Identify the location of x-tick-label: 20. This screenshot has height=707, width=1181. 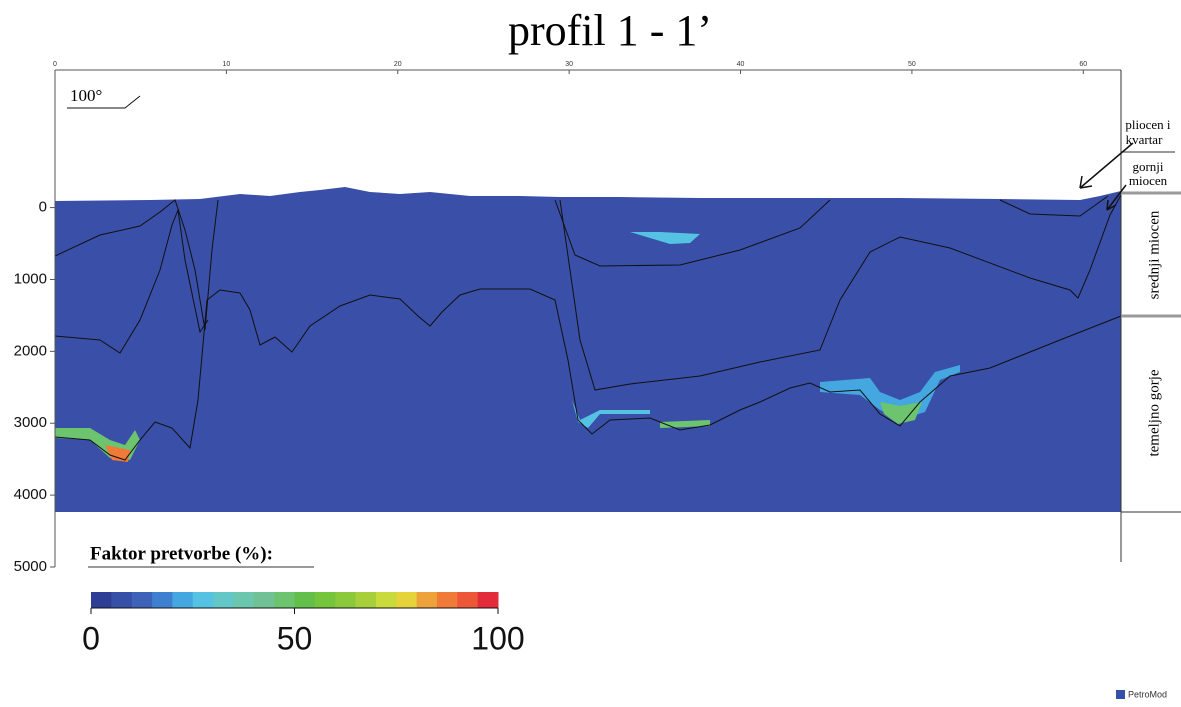
(398, 64).